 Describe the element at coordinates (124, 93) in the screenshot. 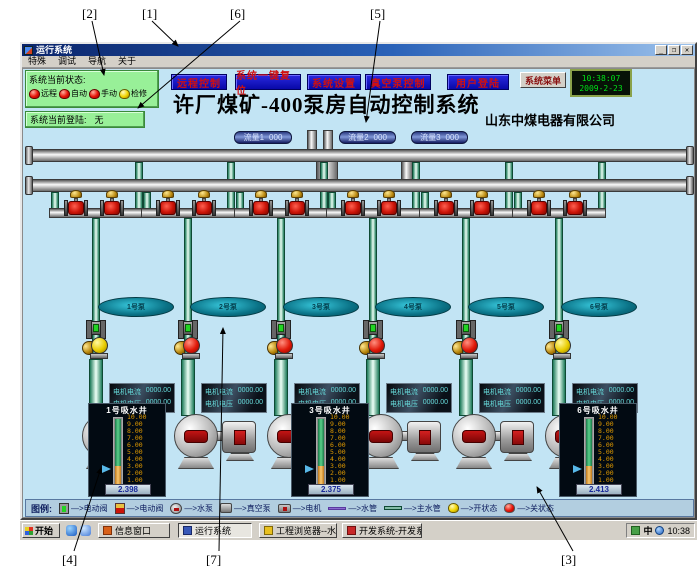

I see `overhaul-led-icon` at that location.